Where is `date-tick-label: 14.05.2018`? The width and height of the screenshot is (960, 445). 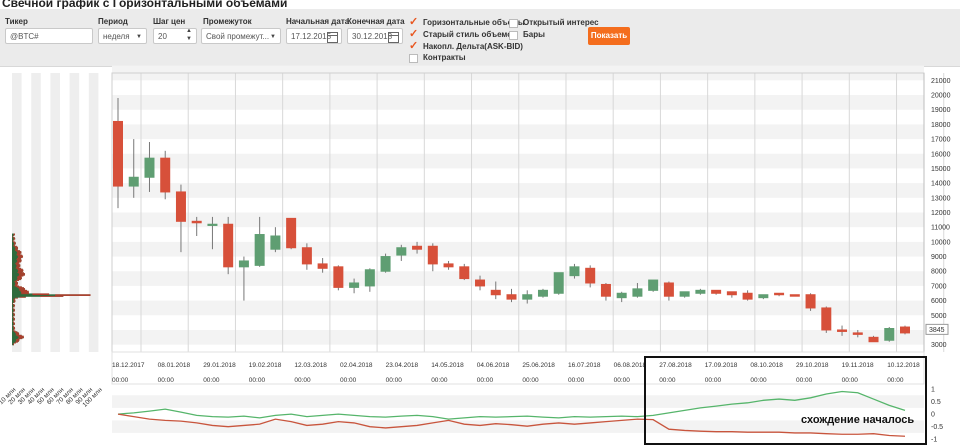 date-tick-label: 14.05.2018 is located at coordinates (447, 365).